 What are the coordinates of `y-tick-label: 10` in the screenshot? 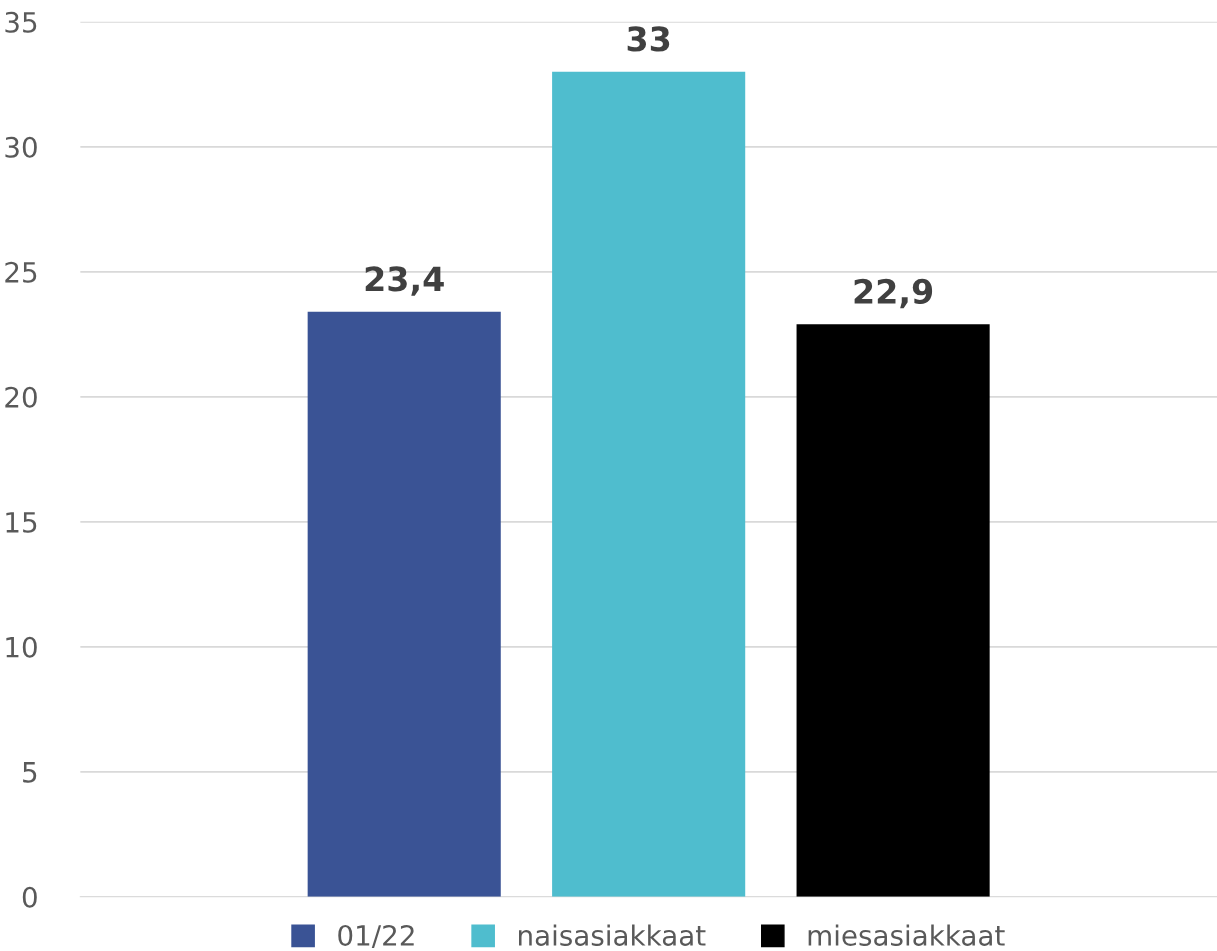 It's located at (21, 647).